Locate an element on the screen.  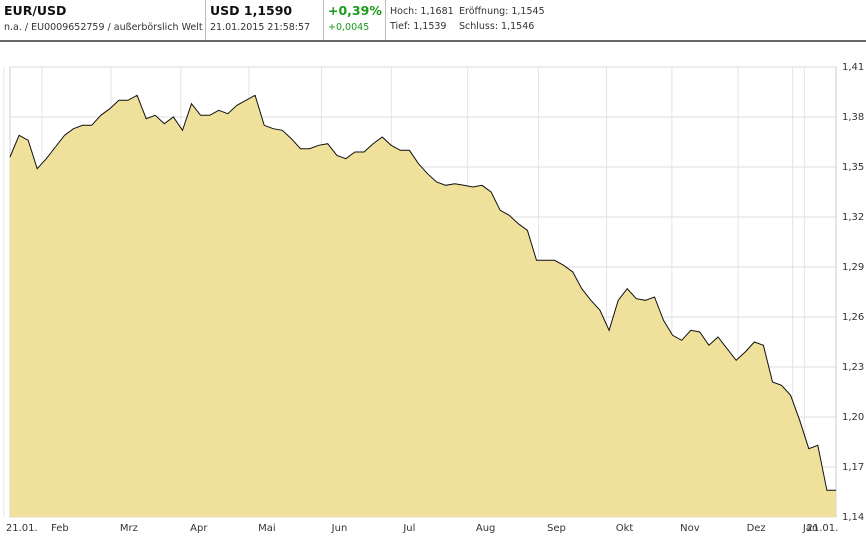
timestamp: 21.01.2015 21:58:57 is located at coordinates (260, 27).